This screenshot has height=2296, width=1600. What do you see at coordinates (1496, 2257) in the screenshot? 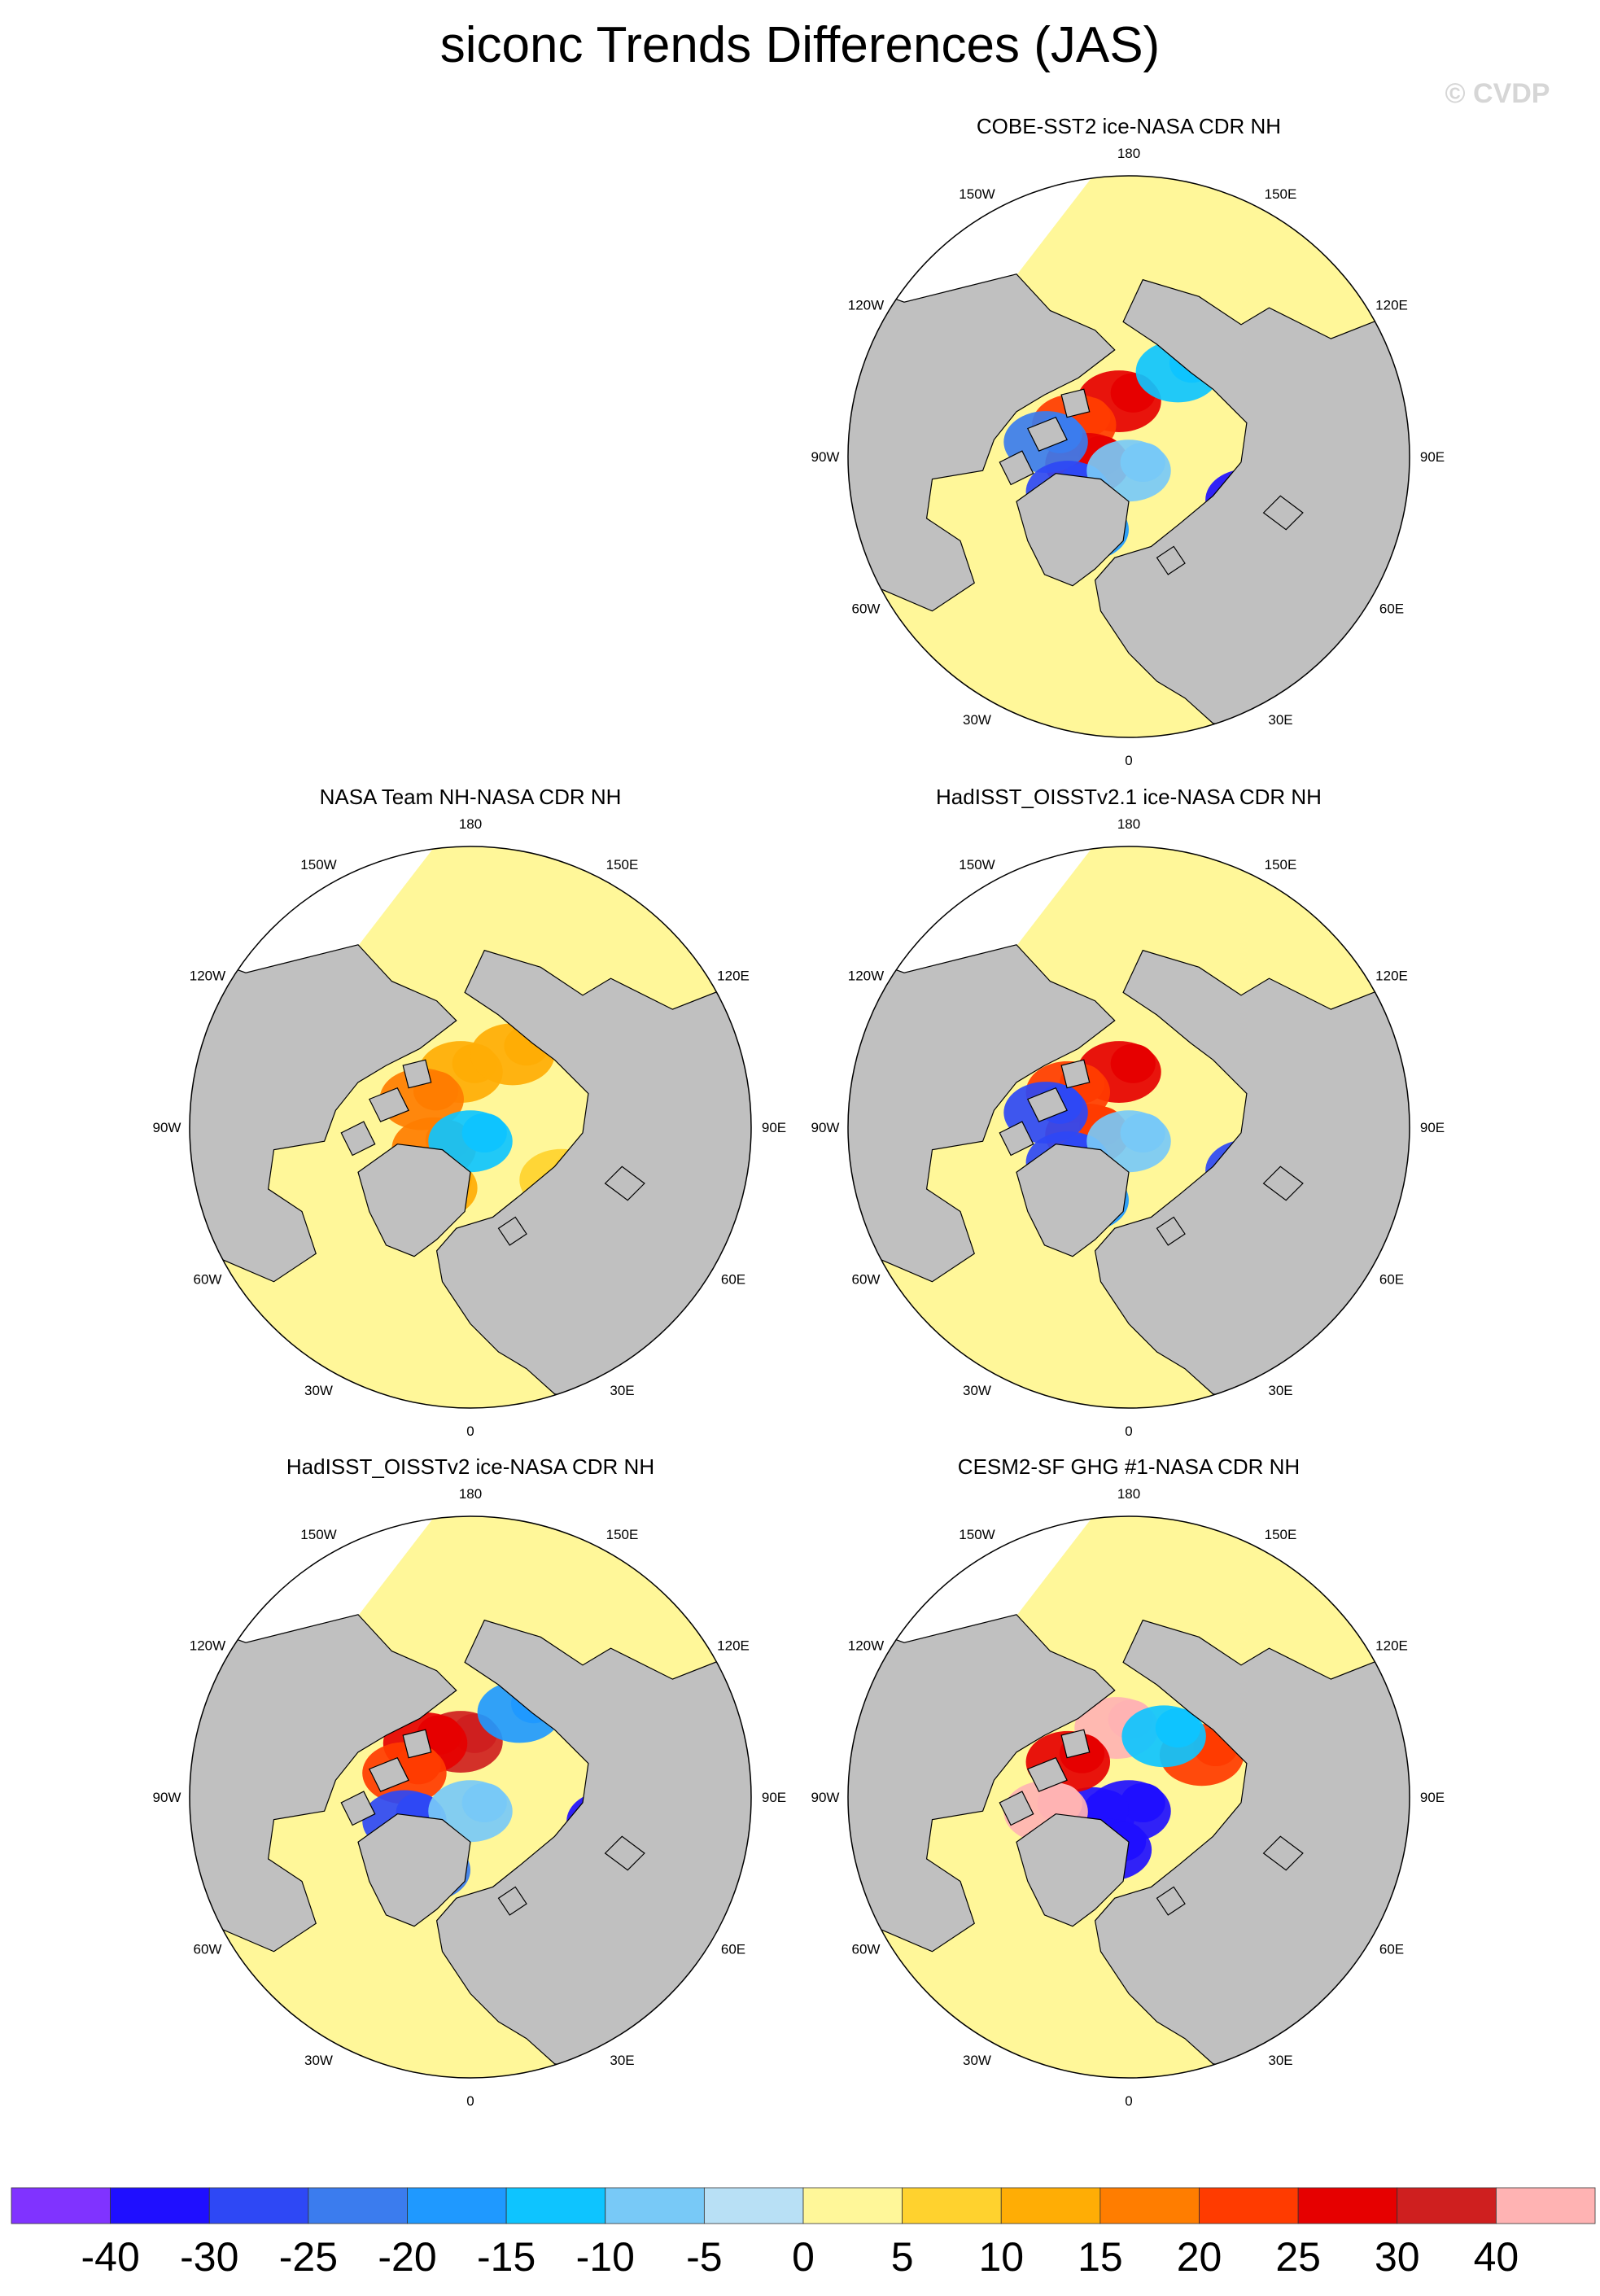
I see `colorbar-label: 40` at bounding box center [1496, 2257].